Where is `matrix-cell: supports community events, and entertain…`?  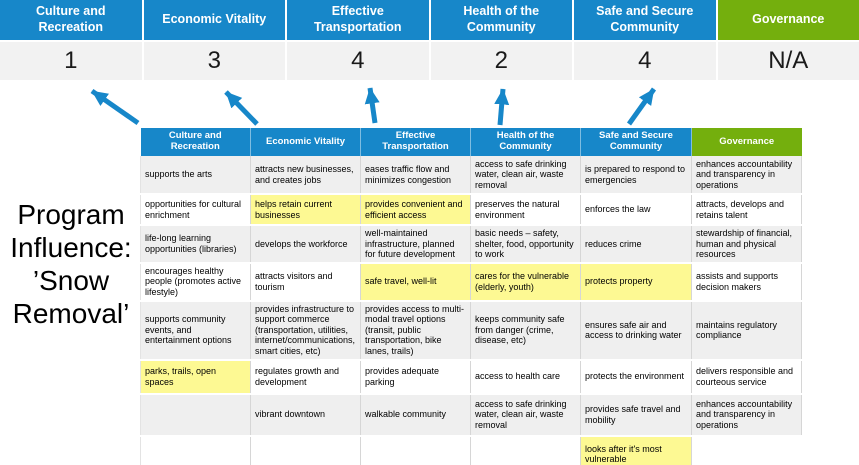 matrix-cell: supports community events, and entertain… is located at coordinates (195, 330).